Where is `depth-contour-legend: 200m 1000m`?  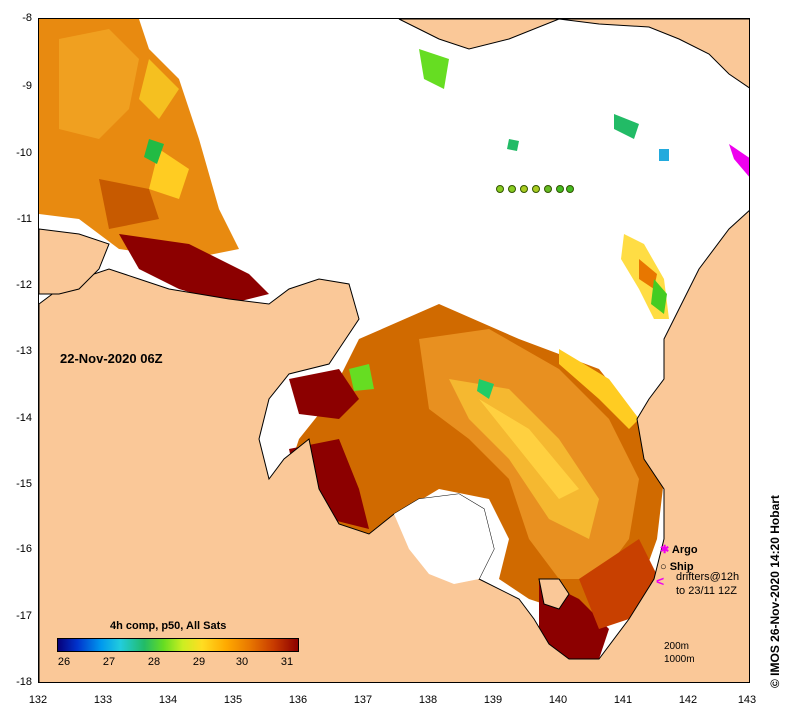 depth-contour-legend: 200m 1000m is located at coordinates (679, 653).